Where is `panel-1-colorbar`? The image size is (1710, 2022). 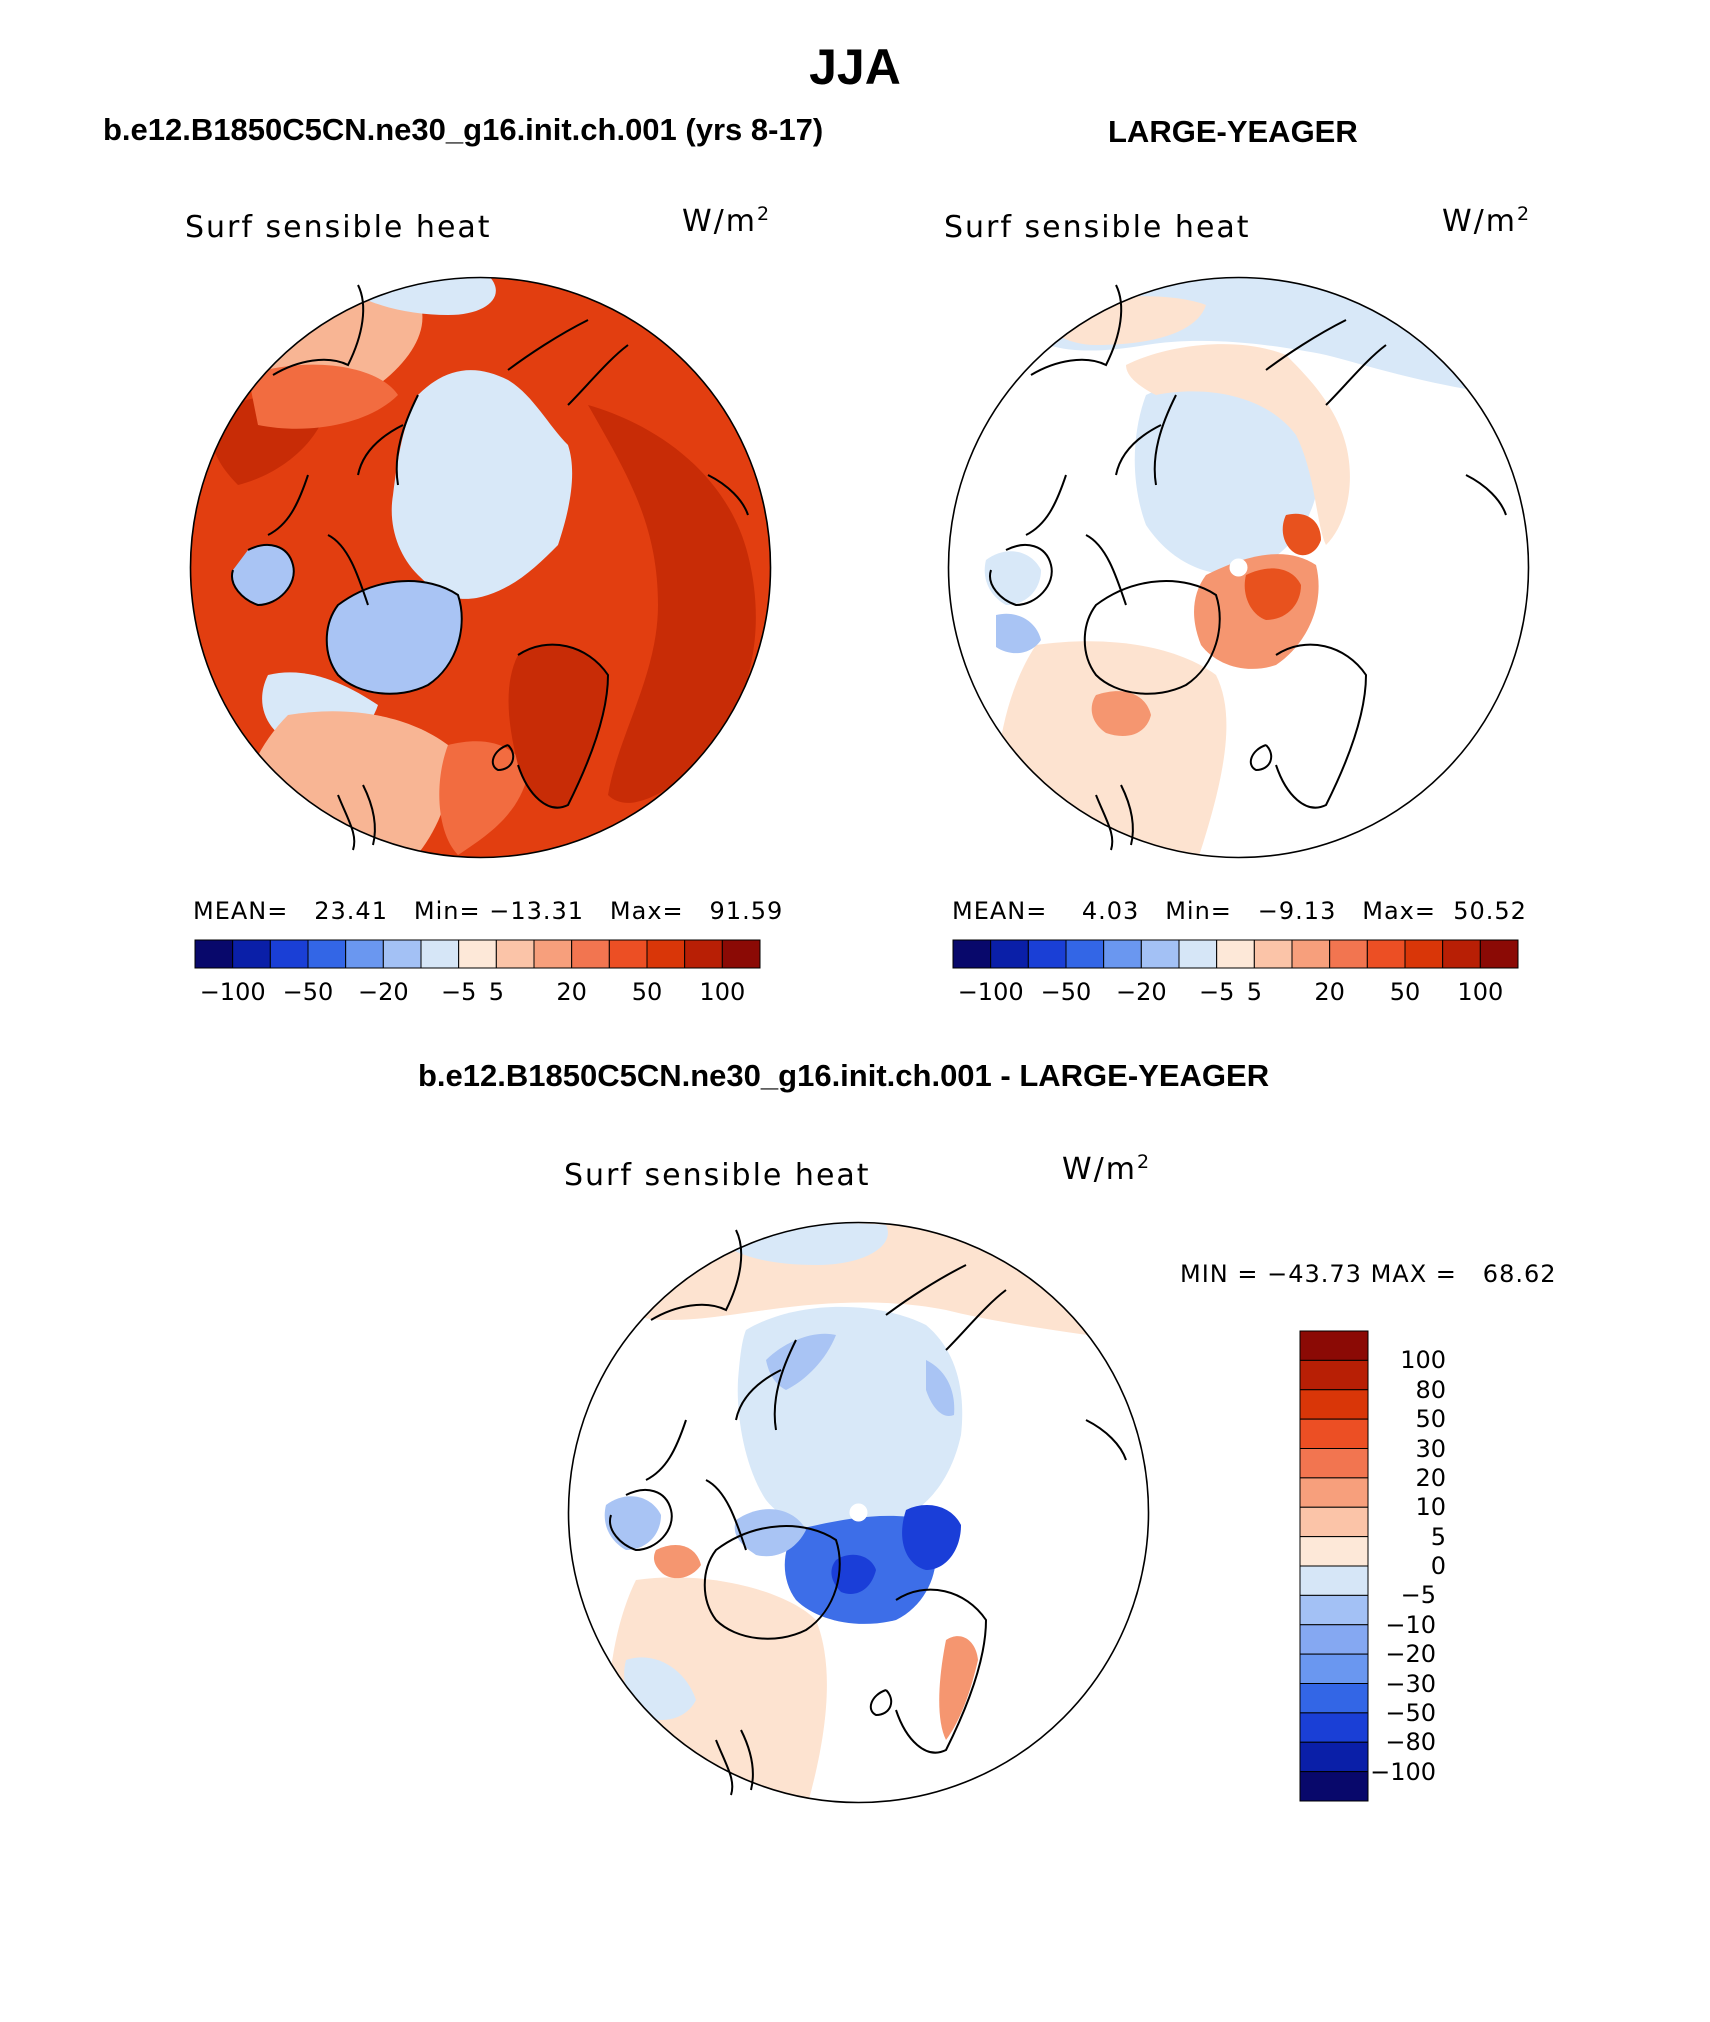
panel-1-colorbar is located at coordinates (477, 954).